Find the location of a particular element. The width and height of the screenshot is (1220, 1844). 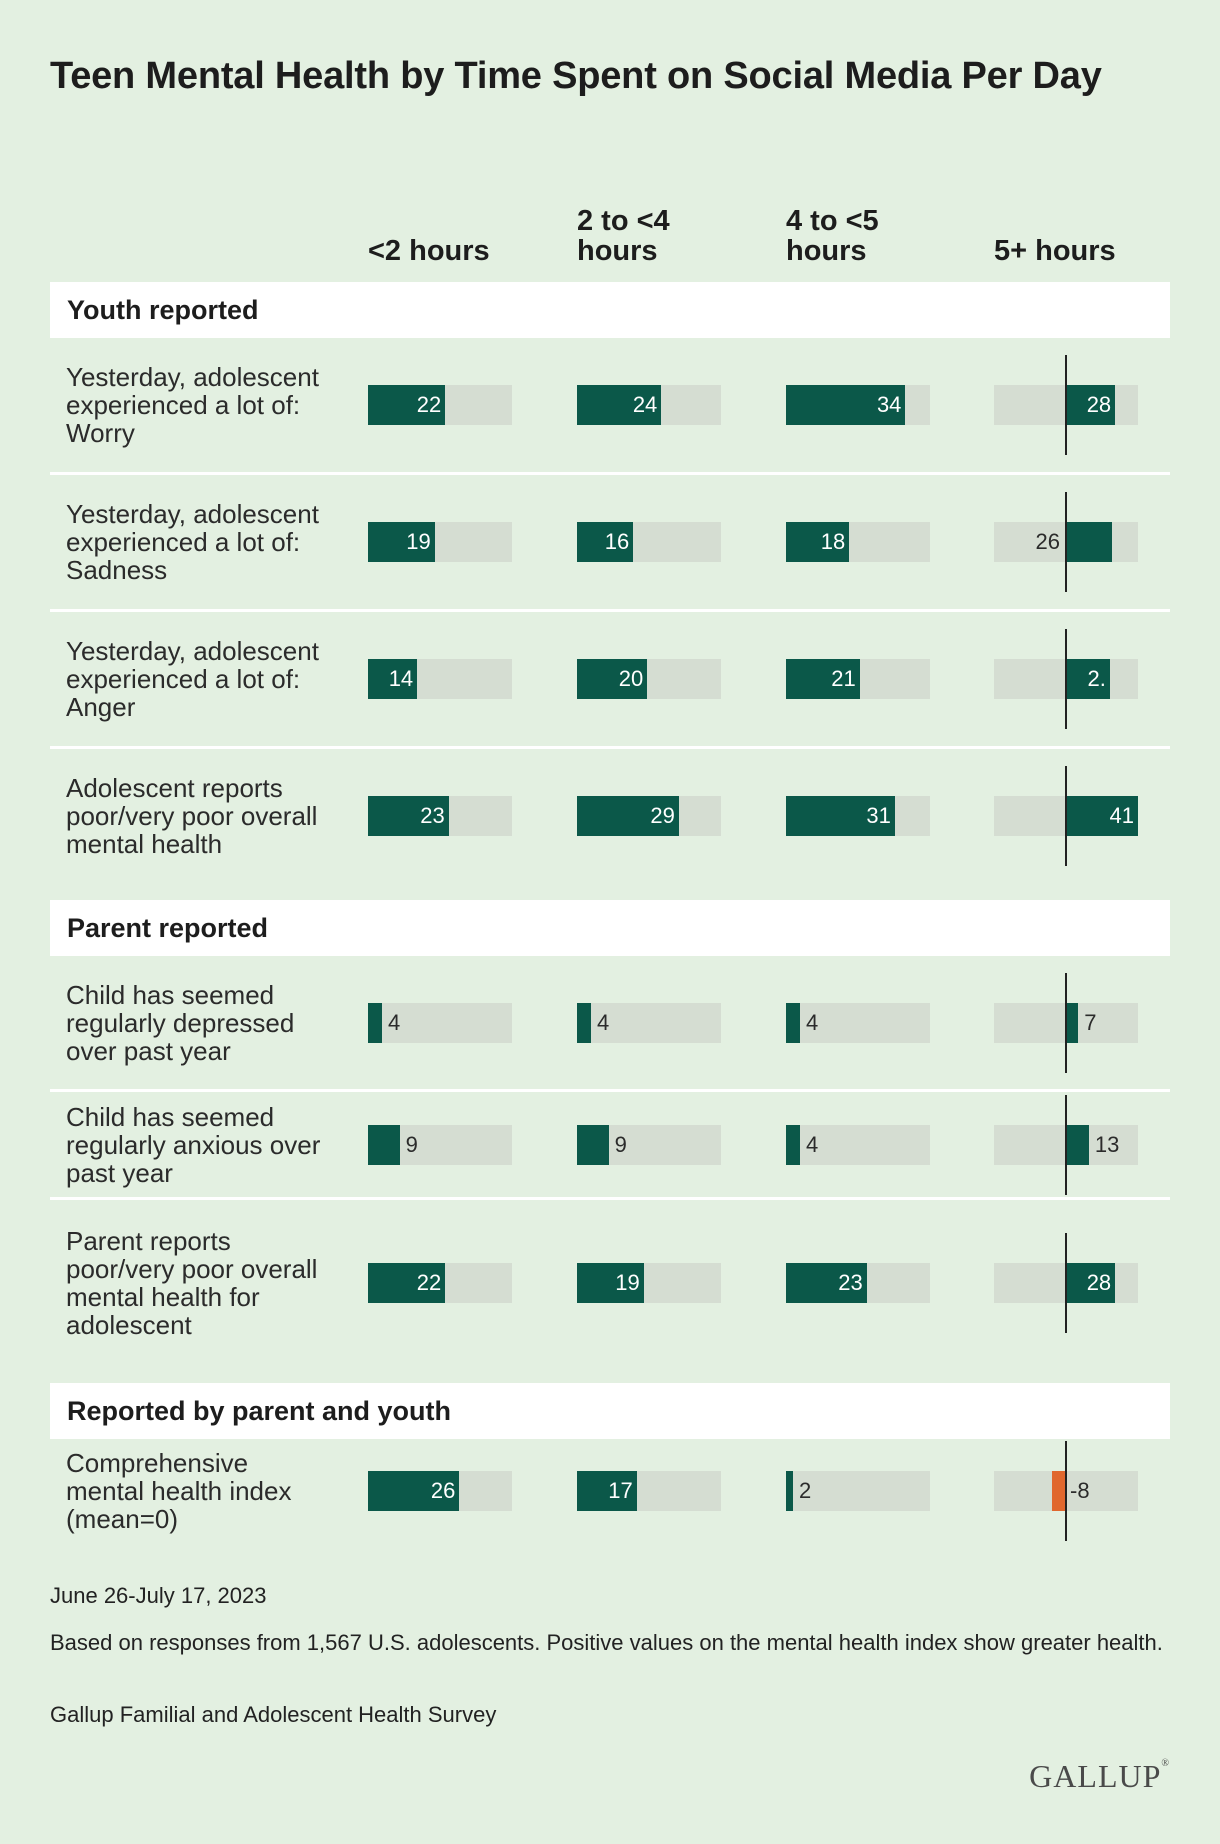

data-label: 17 is located at coordinates (620, 1490).